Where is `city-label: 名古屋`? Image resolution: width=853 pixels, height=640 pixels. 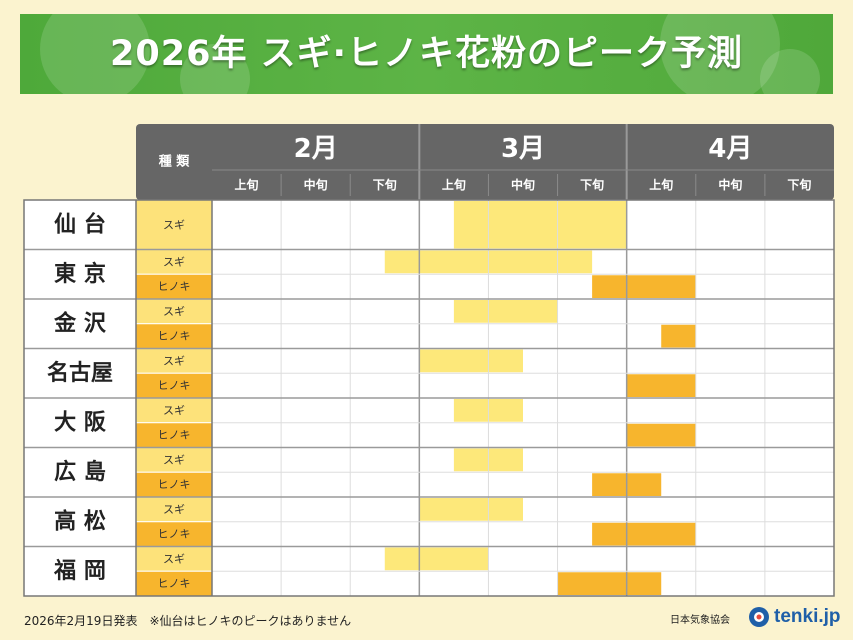
city-label: 名古屋 is located at coordinates (80, 373).